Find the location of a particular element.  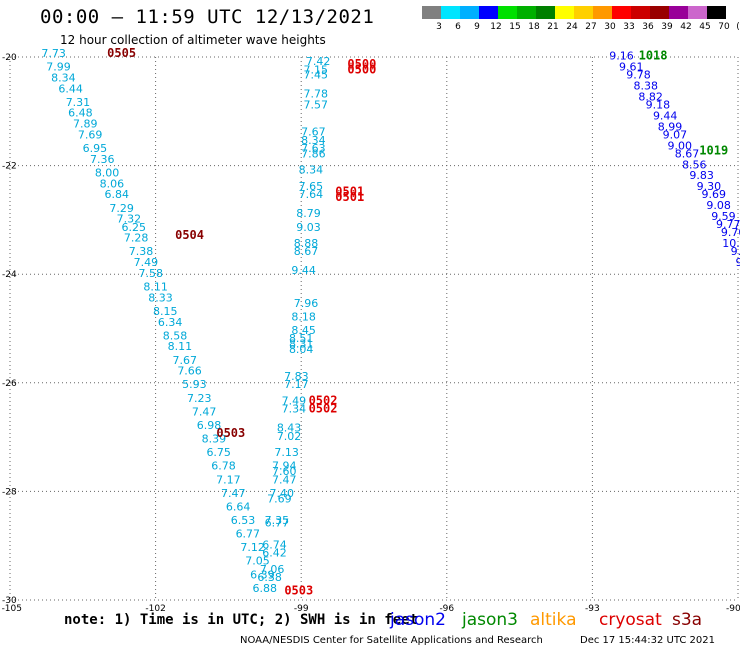

wave-height-value: 7.64 is located at coordinates (311, 194).